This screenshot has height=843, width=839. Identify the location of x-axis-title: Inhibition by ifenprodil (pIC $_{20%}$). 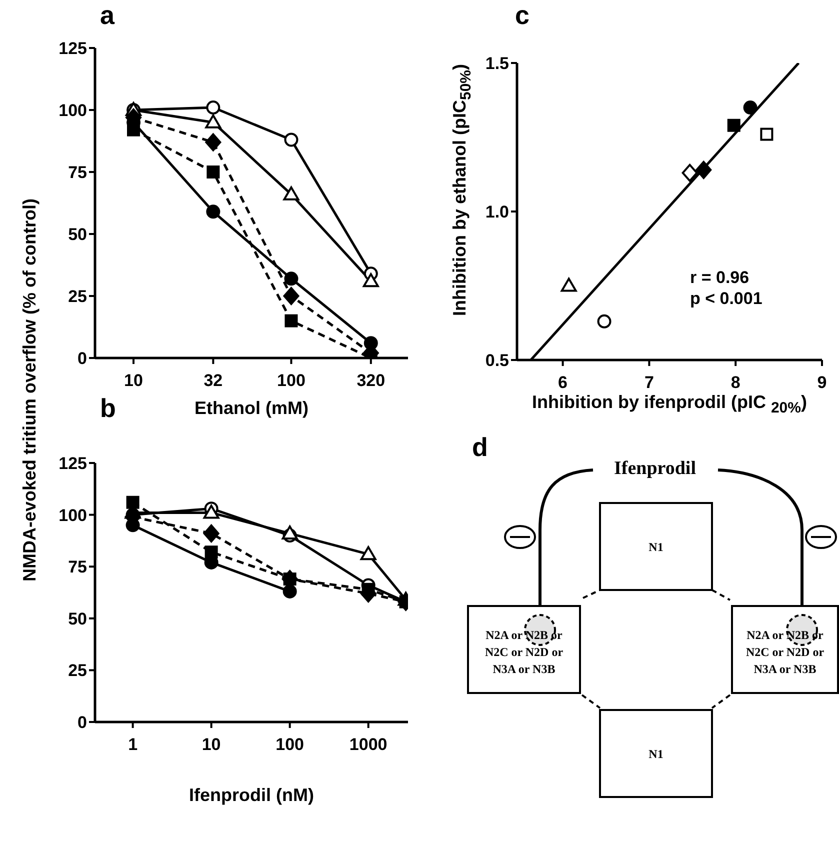
(669, 404).